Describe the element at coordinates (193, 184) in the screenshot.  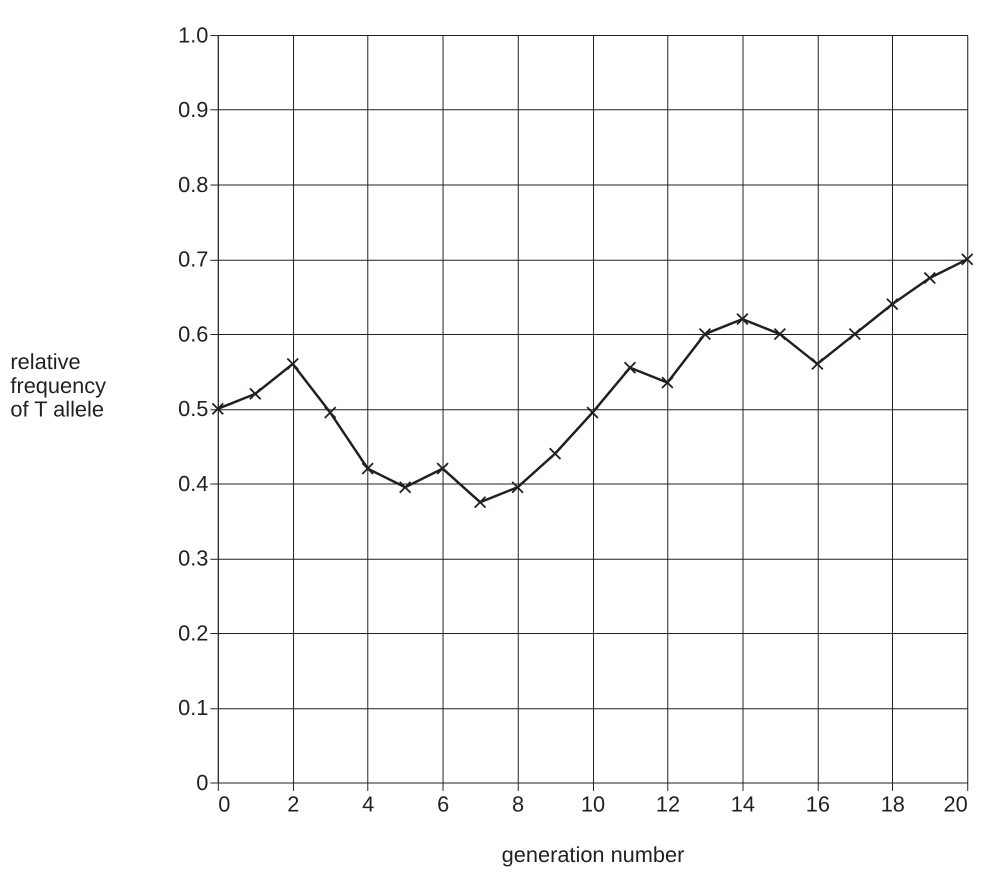
I see `y-tick-label: 0.8` at that location.